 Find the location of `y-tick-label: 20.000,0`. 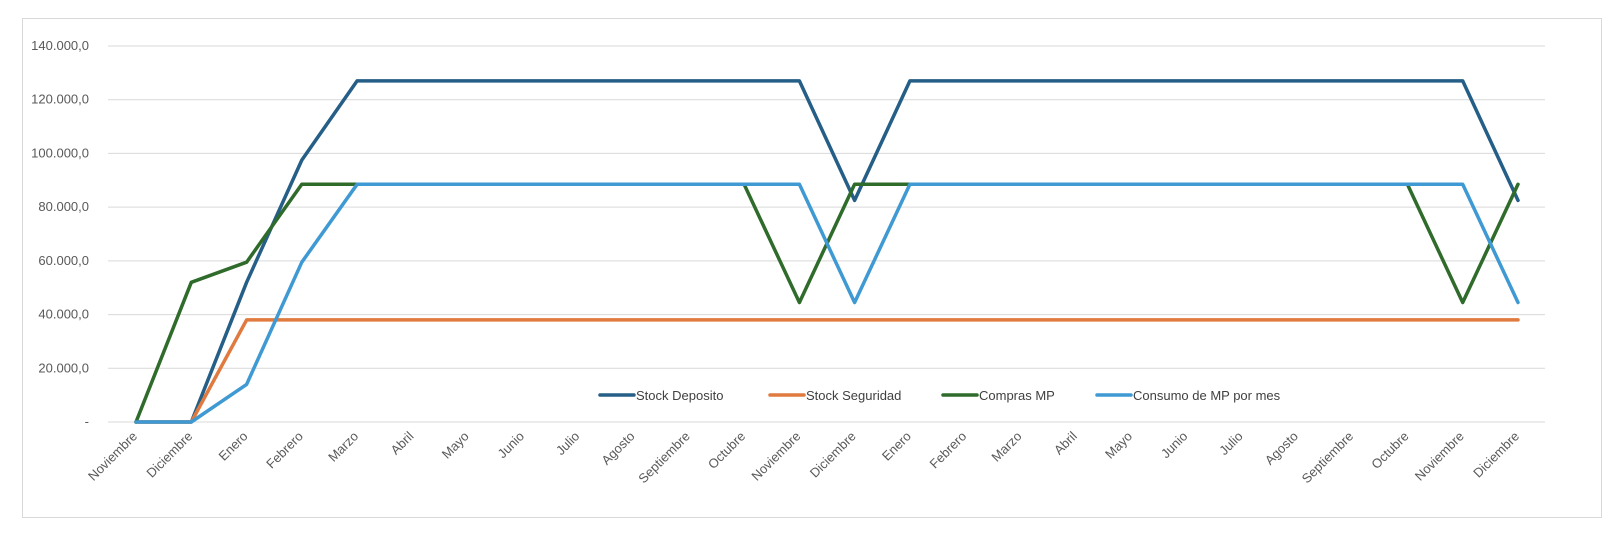

y-tick-label: 20.000,0 is located at coordinates (63, 367).